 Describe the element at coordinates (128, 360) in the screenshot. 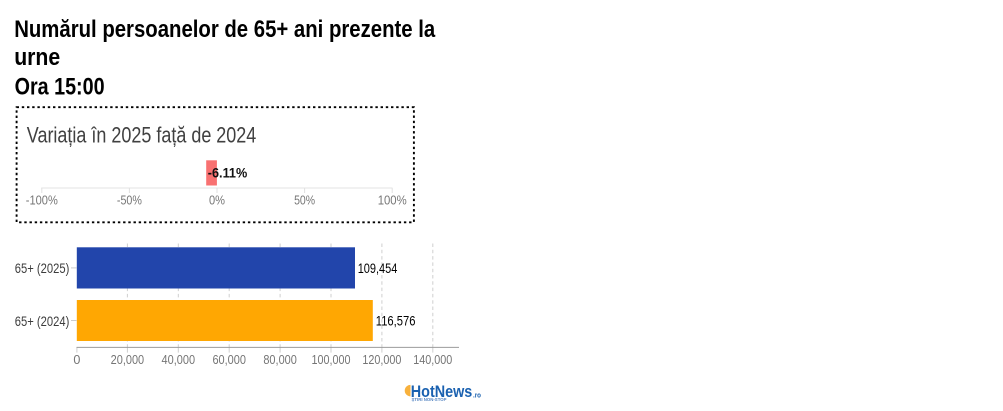

I see `svg-text: 20,000` at that location.